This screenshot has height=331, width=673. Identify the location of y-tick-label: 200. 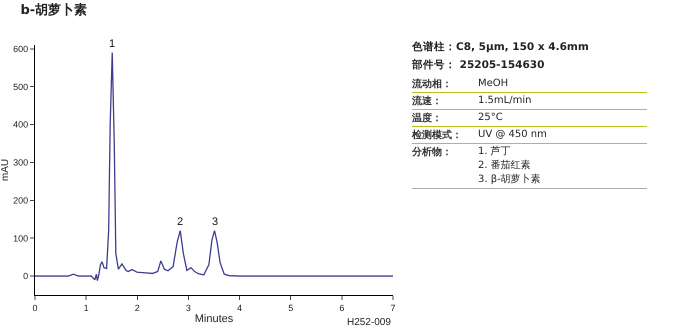
(20, 200).